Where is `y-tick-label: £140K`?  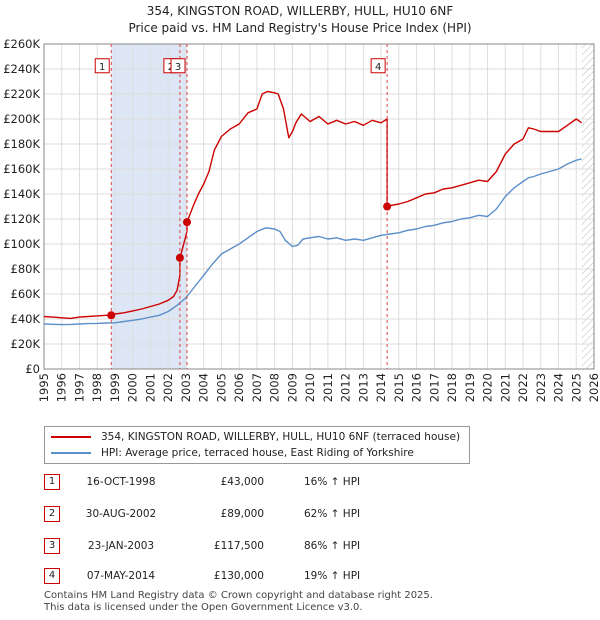
y-tick-label: £140K is located at coordinates (21, 194).